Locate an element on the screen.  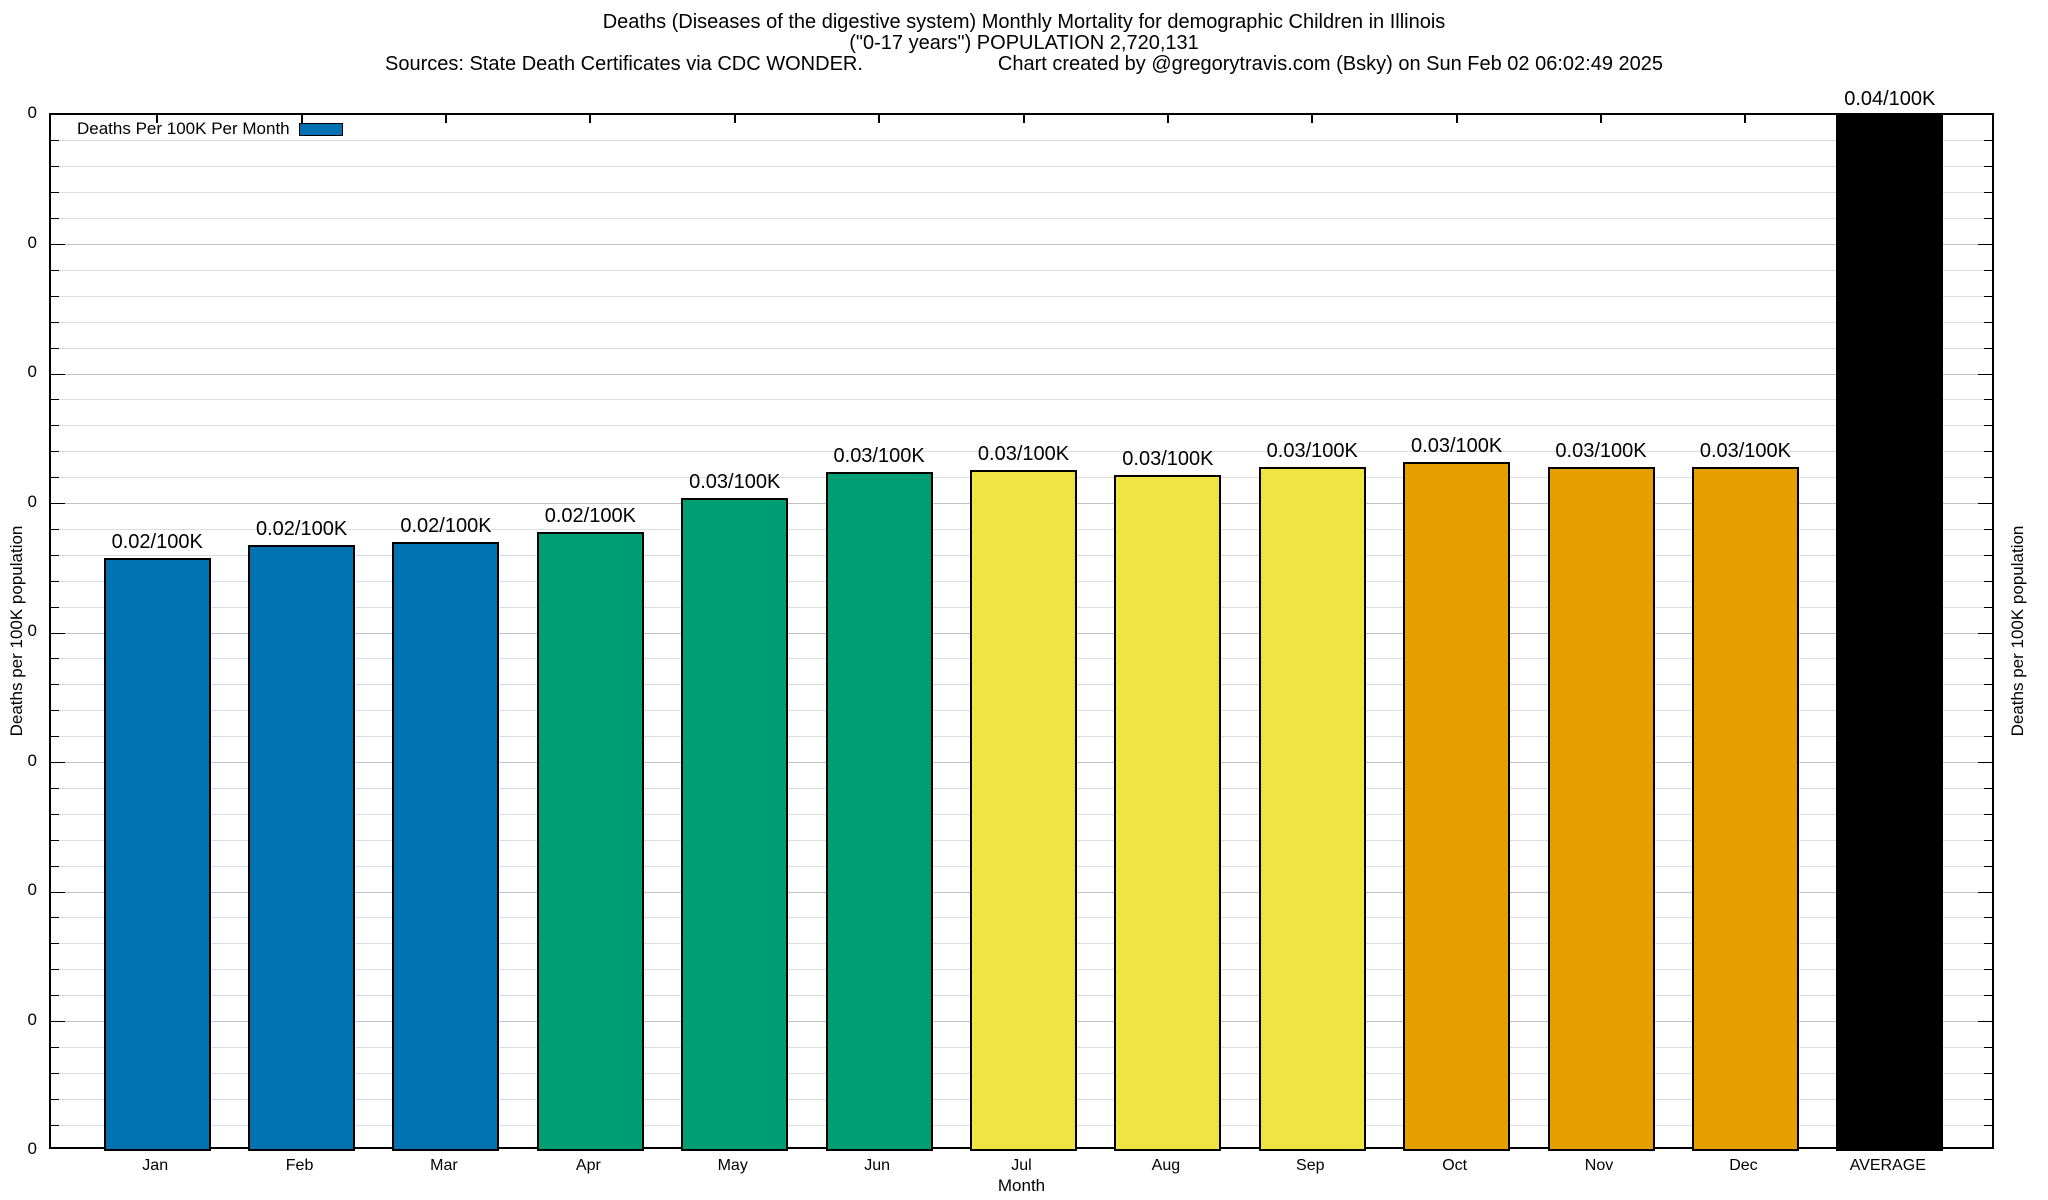
x-tick-label: May is located at coordinates (732, 1165).